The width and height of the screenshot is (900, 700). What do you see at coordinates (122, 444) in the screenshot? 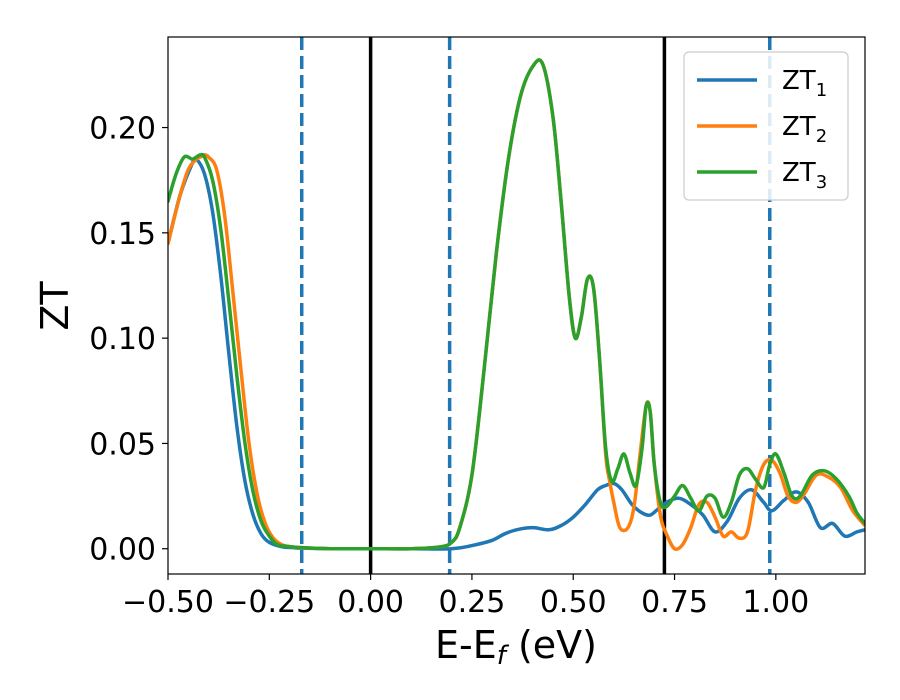
I see `y-tick-label: 0.05` at bounding box center [122, 444].